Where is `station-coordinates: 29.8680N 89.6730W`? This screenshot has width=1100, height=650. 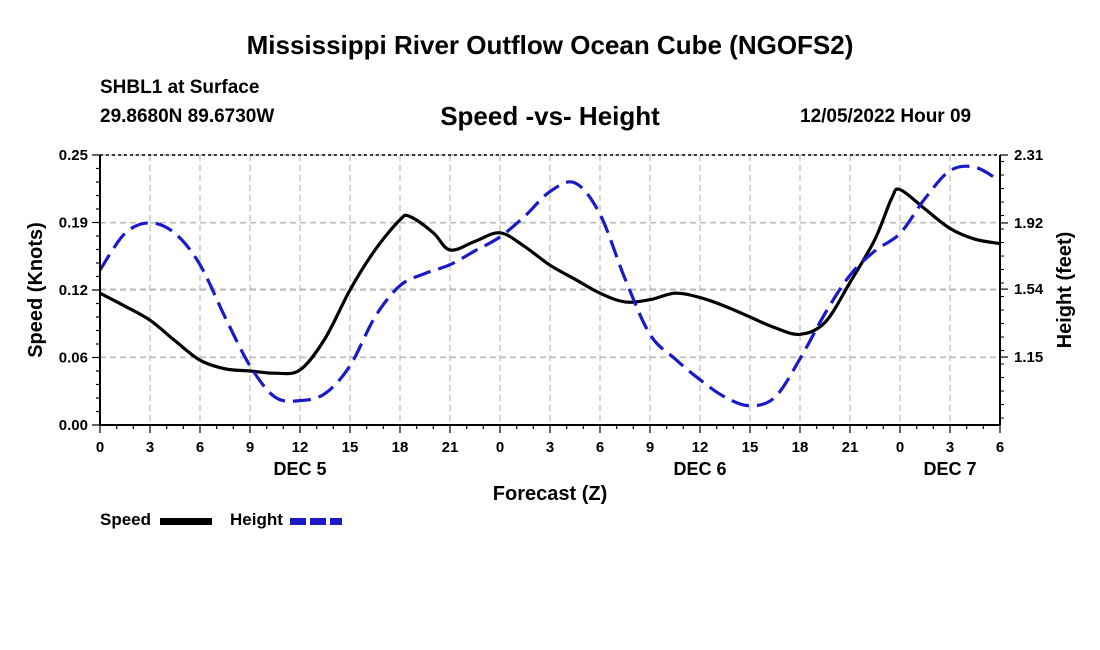
station-coordinates: 29.8680N 89.6730W is located at coordinates (187, 116).